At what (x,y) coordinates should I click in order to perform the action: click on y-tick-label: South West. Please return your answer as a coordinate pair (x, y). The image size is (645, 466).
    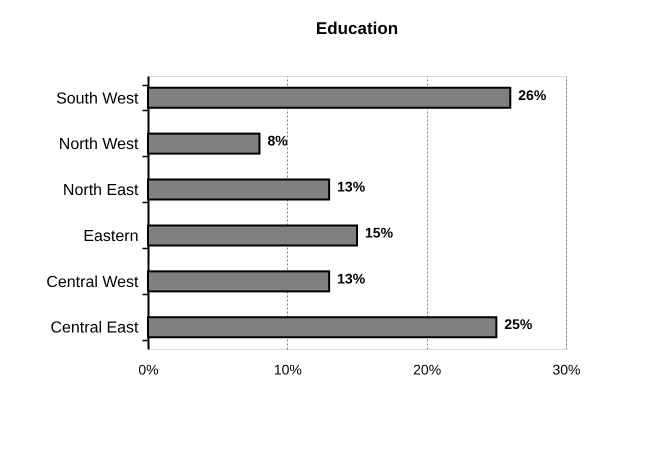
    Looking at the image, I should click on (98, 99).